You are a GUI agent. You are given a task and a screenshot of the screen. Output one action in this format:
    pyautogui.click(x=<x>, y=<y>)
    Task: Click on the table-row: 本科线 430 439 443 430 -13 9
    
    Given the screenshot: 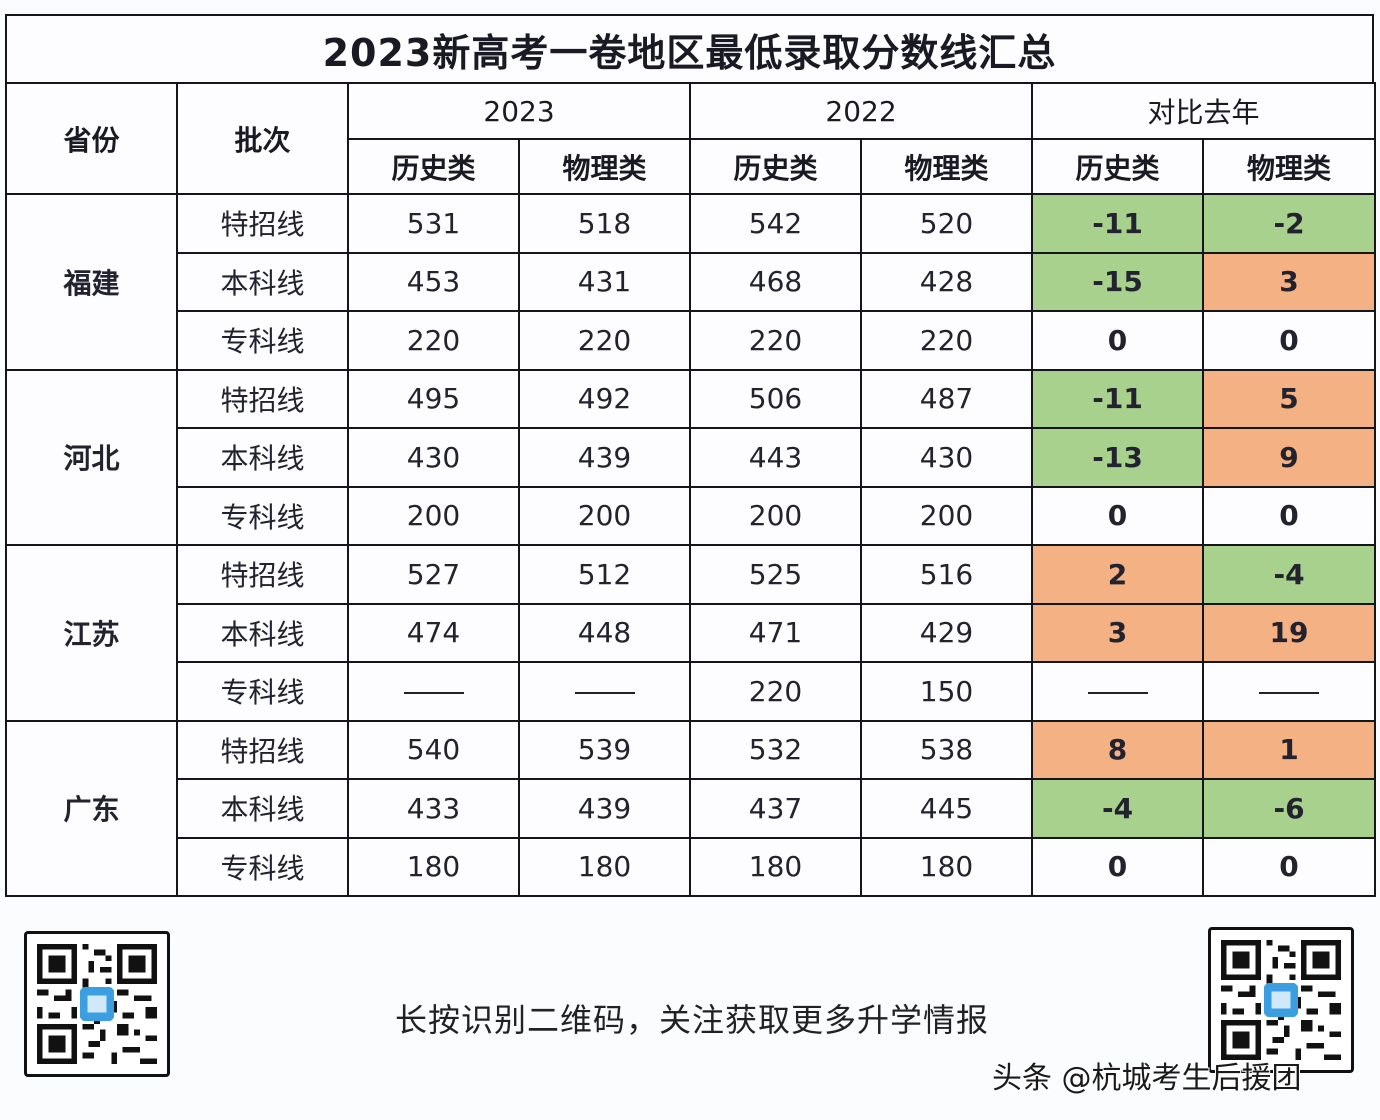 What is the action you would take?
    pyautogui.click(x=691, y=457)
    